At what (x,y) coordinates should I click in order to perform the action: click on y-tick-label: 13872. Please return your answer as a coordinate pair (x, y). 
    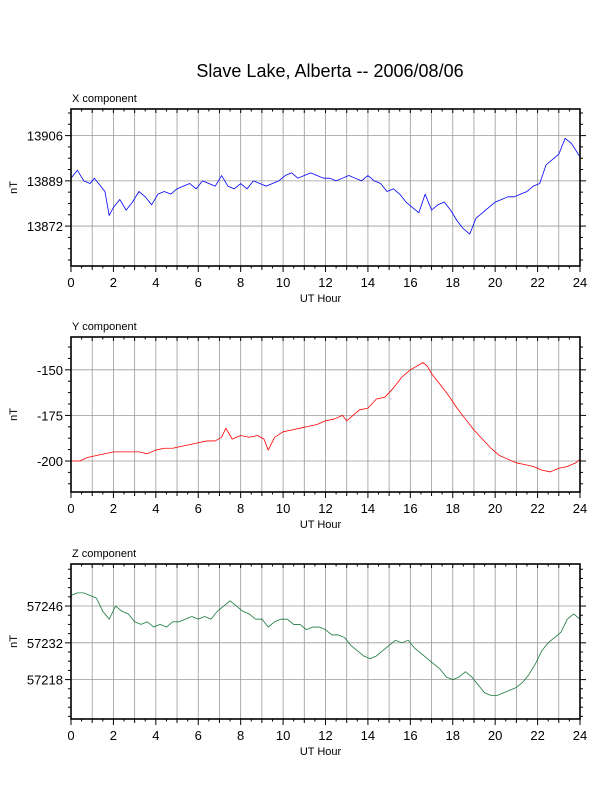
    Looking at the image, I should click on (45, 226).